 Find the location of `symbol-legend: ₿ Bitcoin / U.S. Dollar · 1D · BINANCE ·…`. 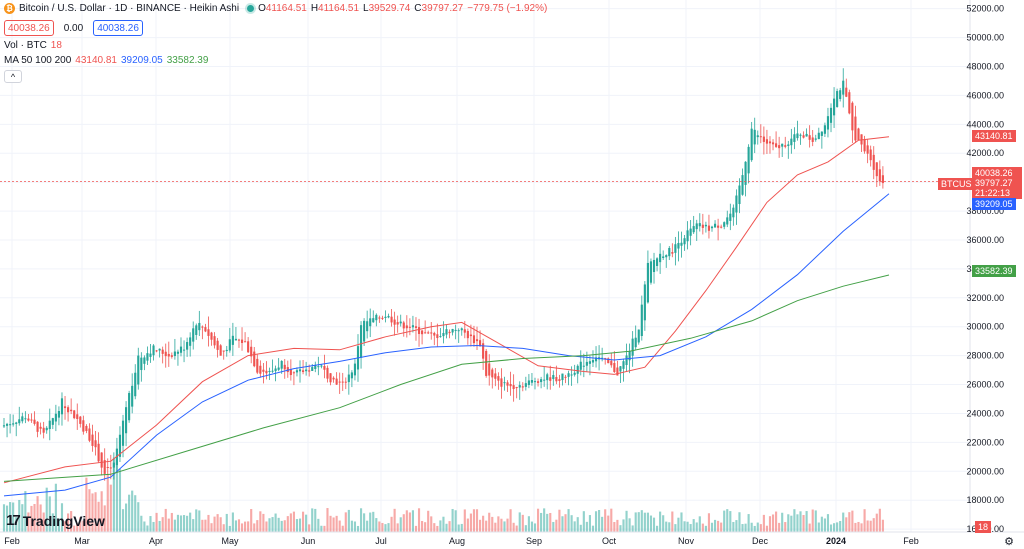

symbol-legend: ₿ Bitcoin / U.S. Dollar · 1D · BINANCE ·… is located at coordinates (277, 8).